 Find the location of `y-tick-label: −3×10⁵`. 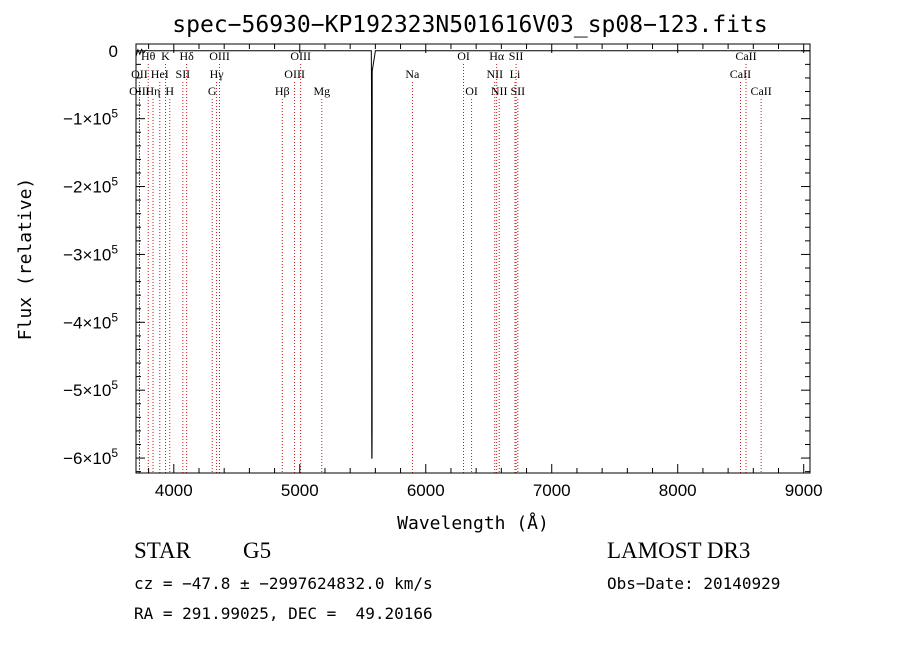

y-tick-label: −3×10⁵ is located at coordinates (90, 253).